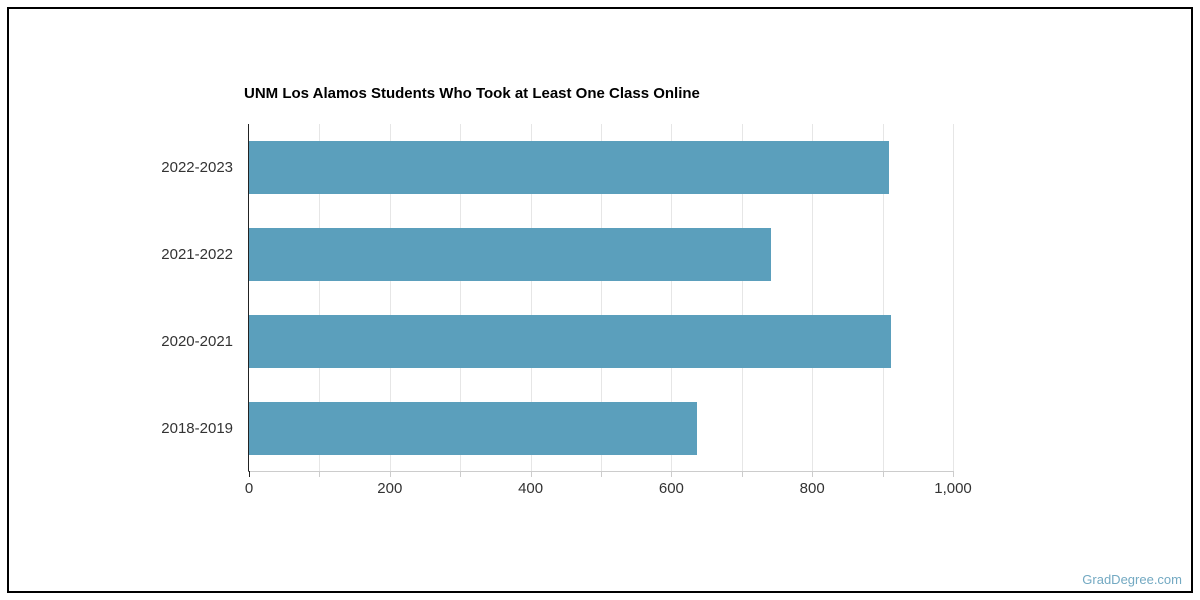 This screenshot has width=1200, height=600. I want to click on bar-2021-2022, so click(510, 254).